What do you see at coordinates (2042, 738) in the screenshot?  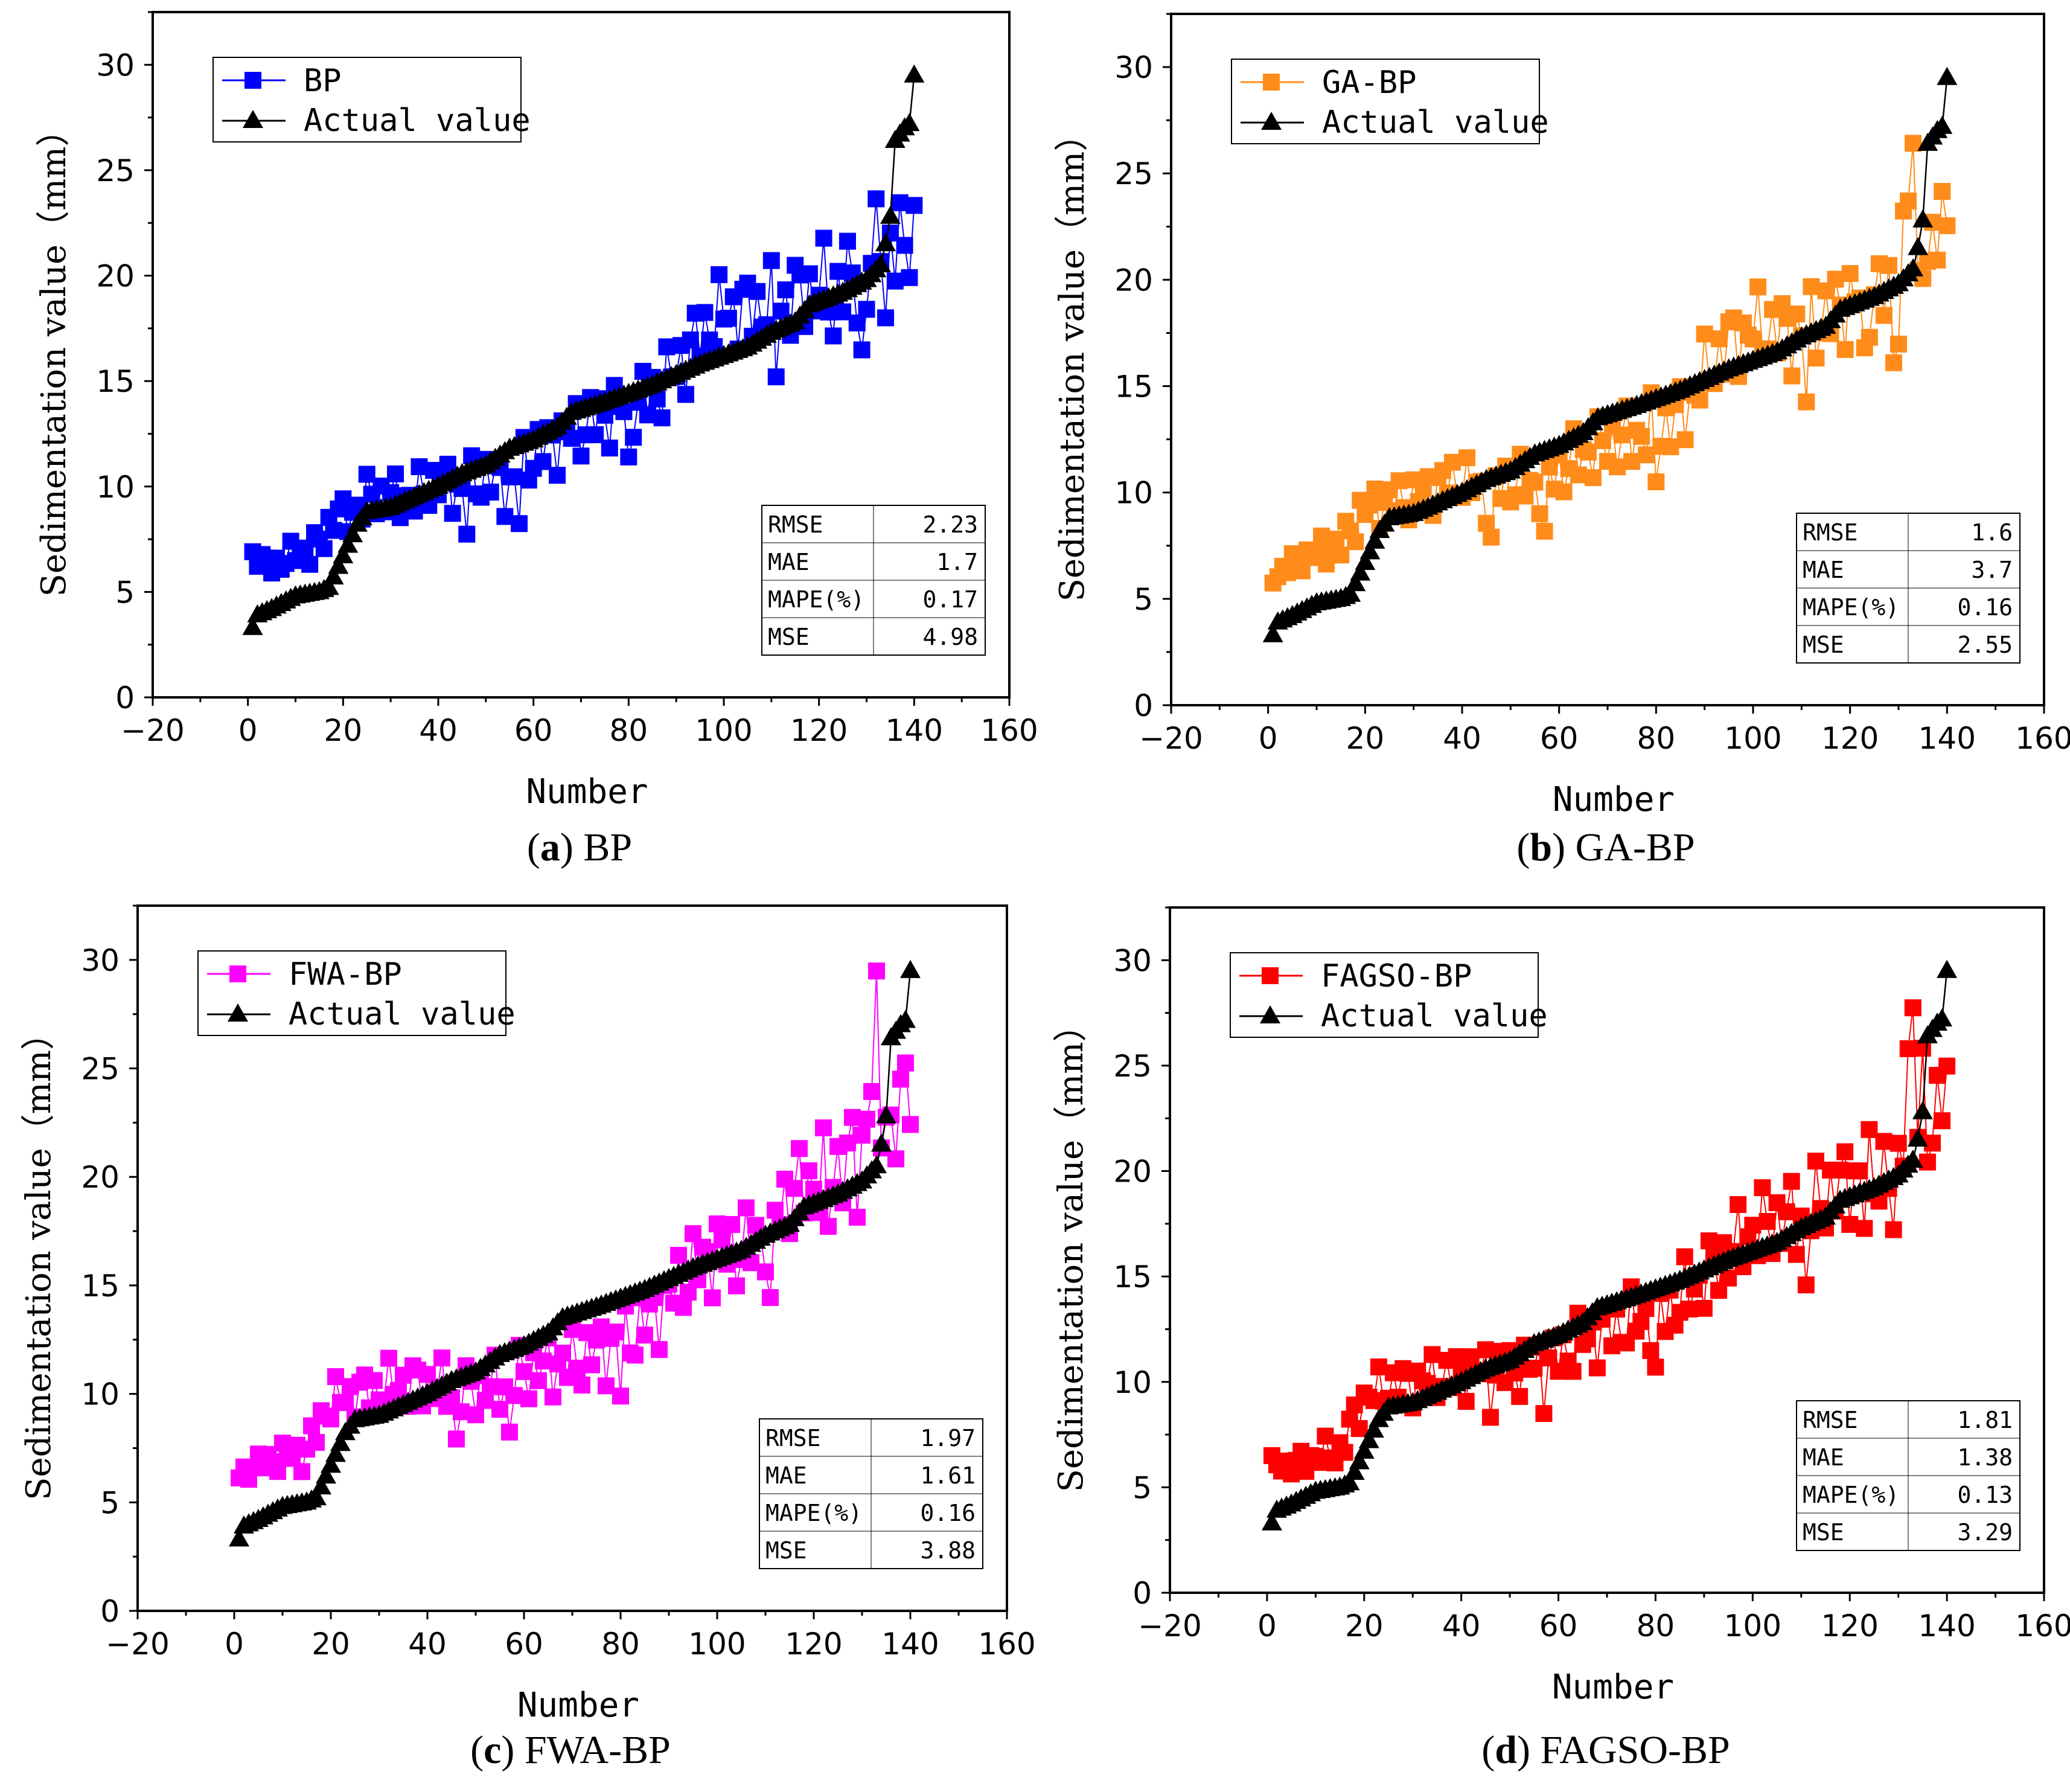 I see `x-tick-label: 160` at bounding box center [2042, 738].